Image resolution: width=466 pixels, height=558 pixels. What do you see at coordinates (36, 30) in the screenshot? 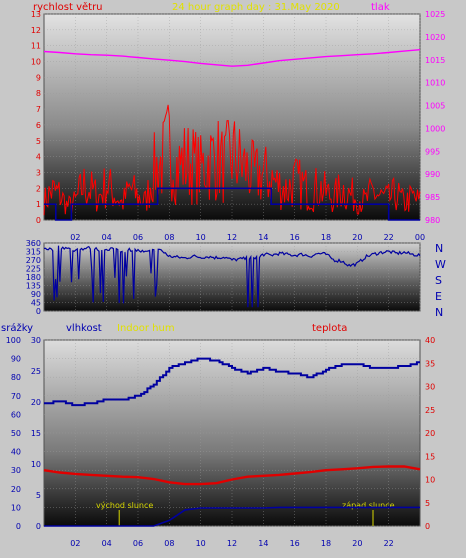
I see `wind-tick-label: 12` at bounding box center [36, 30].